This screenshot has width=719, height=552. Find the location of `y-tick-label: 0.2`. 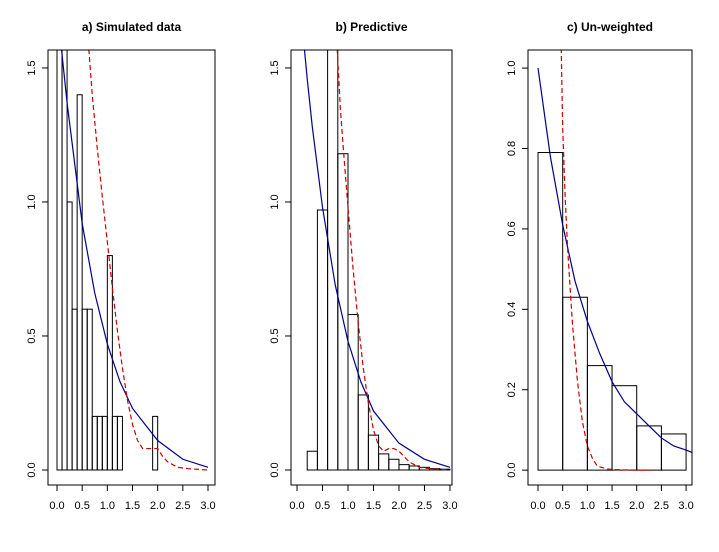

y-tick-label: 0.2 is located at coordinates (512, 389).